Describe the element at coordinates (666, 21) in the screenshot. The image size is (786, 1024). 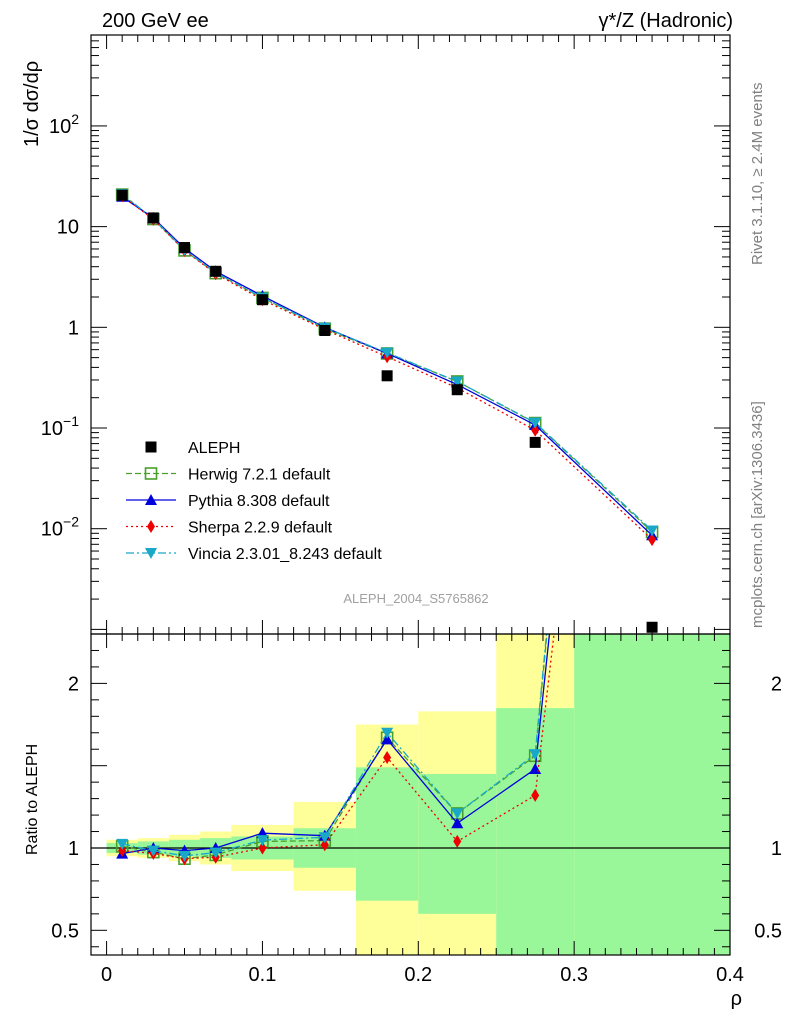
I see `right-title: γ*/Z (Hadronic)` at that location.